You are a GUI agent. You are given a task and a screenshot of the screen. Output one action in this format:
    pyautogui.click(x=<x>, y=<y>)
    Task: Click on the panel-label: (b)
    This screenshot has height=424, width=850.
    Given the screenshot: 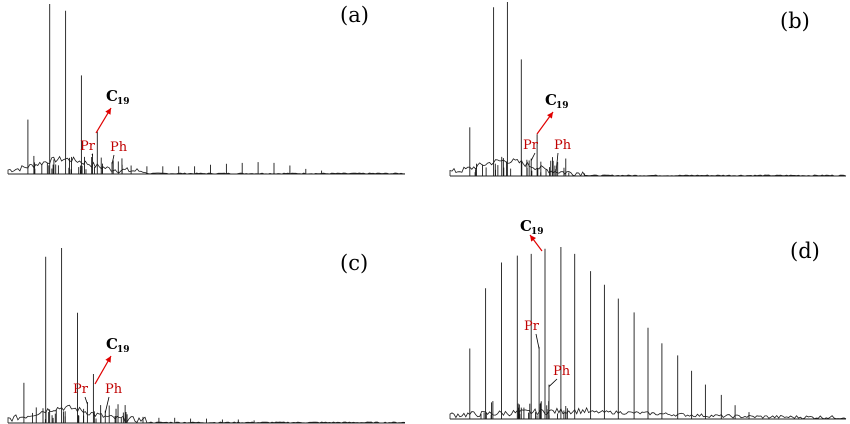 What is the action you would take?
    pyautogui.click(x=795, y=21)
    